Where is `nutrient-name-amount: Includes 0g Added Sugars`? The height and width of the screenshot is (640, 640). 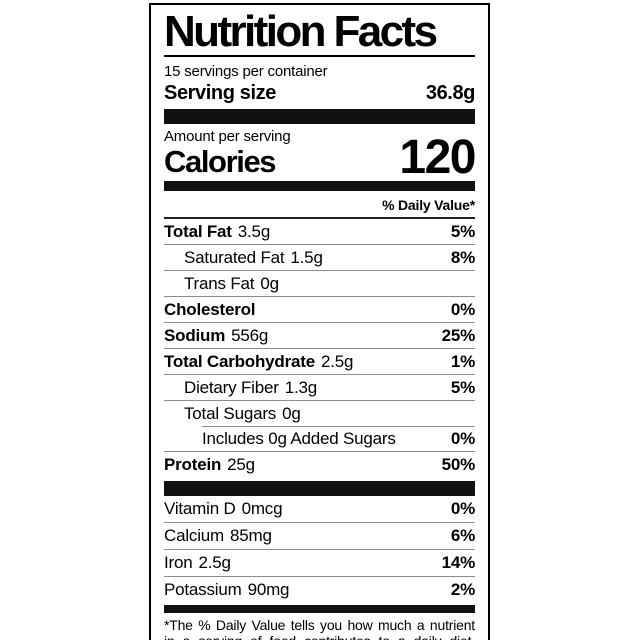
nutrient-name-amount: Includes 0g Added Sugars is located at coordinates (299, 438).